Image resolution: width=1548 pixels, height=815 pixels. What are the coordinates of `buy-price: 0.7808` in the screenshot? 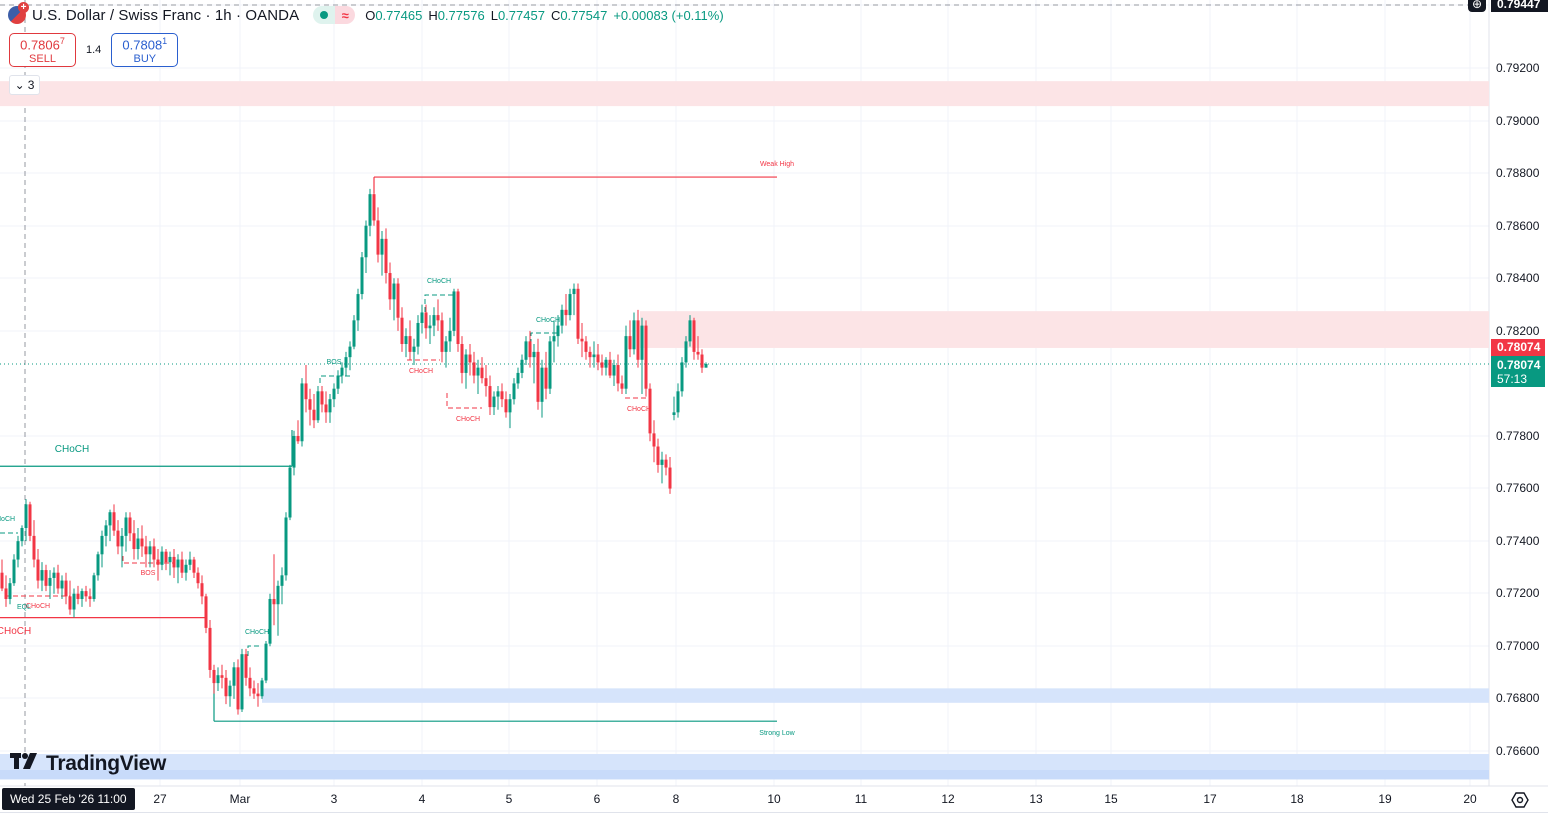 It's located at (142, 45).